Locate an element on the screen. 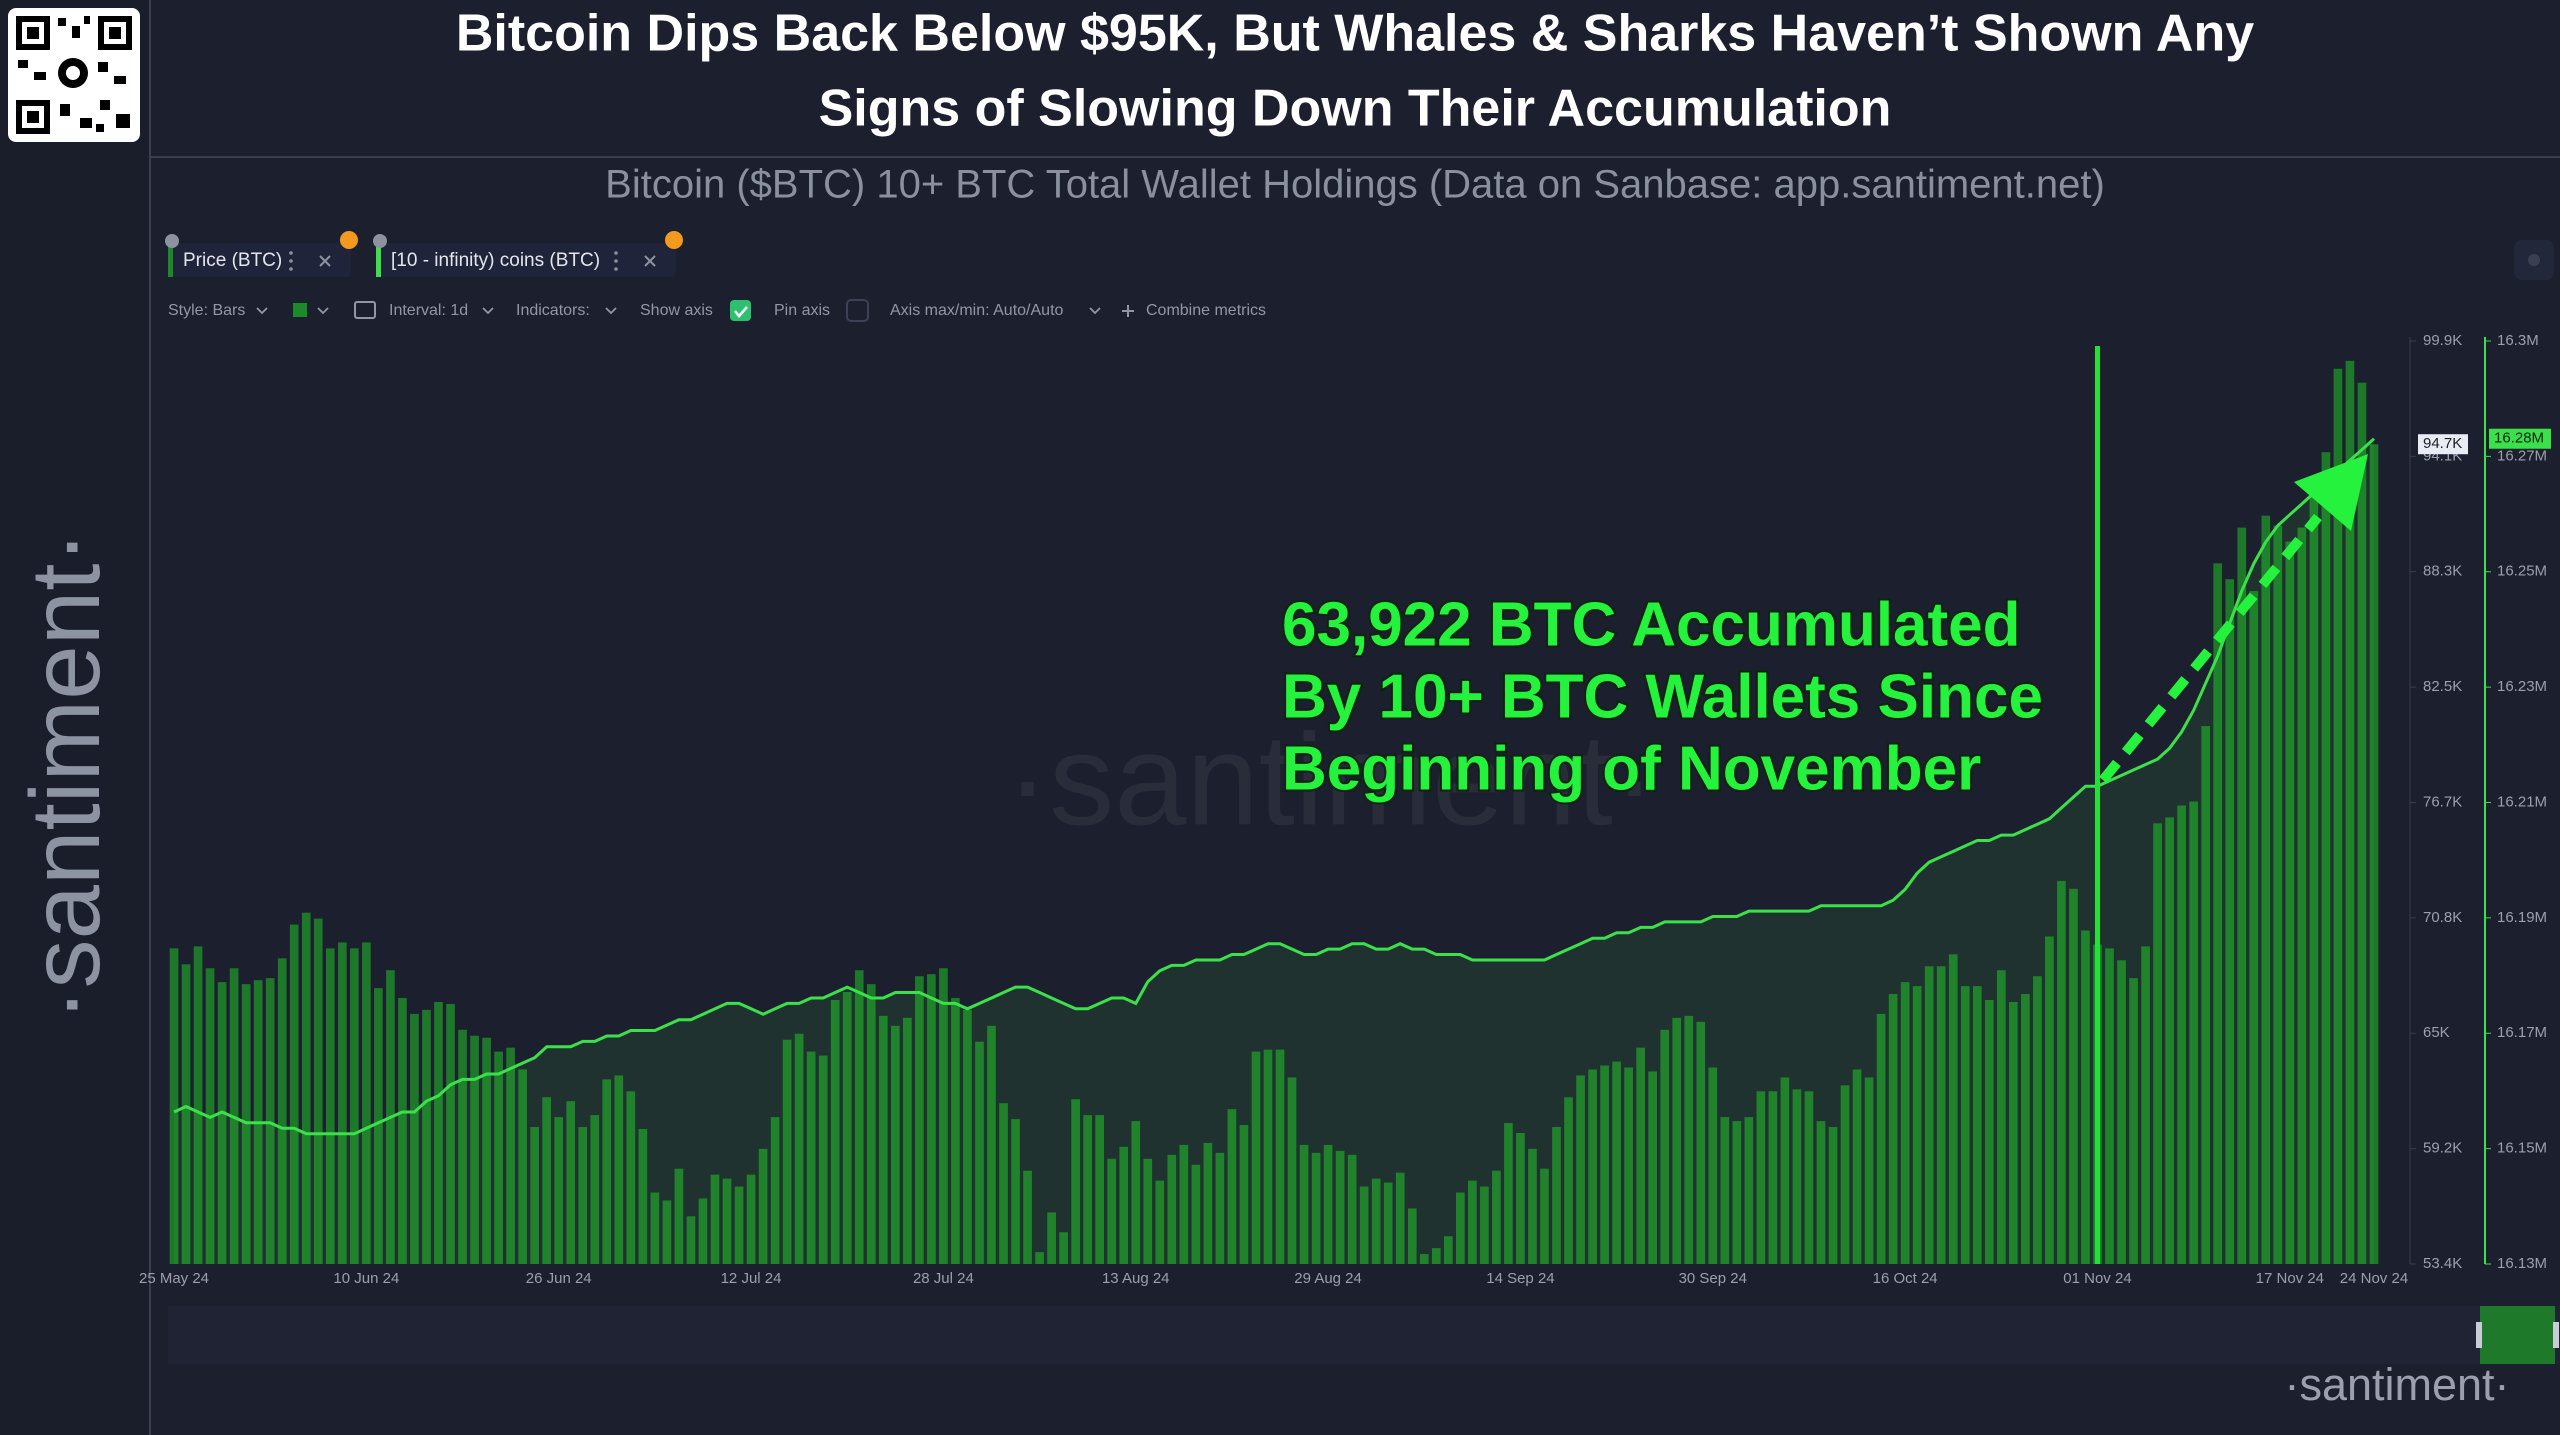 The width and height of the screenshot is (2560, 1435). legend-label: Price (BTC) is located at coordinates (232, 260).